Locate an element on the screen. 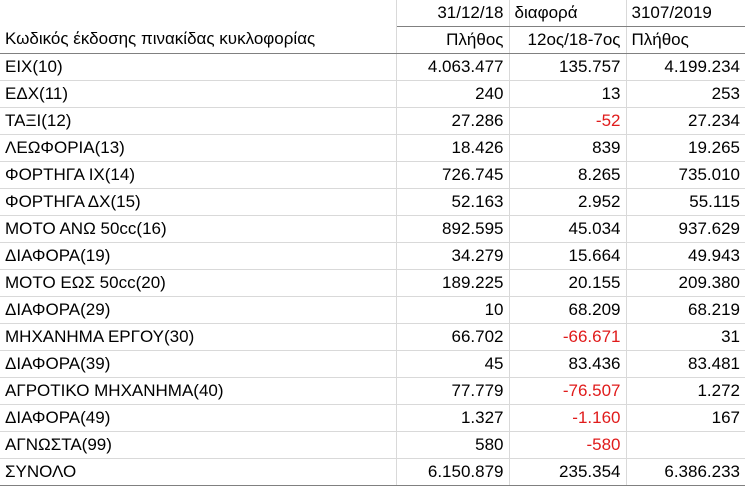  table-row: ΦΟΡΤΗΓΑ ΔΧ(15) 52.163 2.952 55.115 is located at coordinates (372, 202).